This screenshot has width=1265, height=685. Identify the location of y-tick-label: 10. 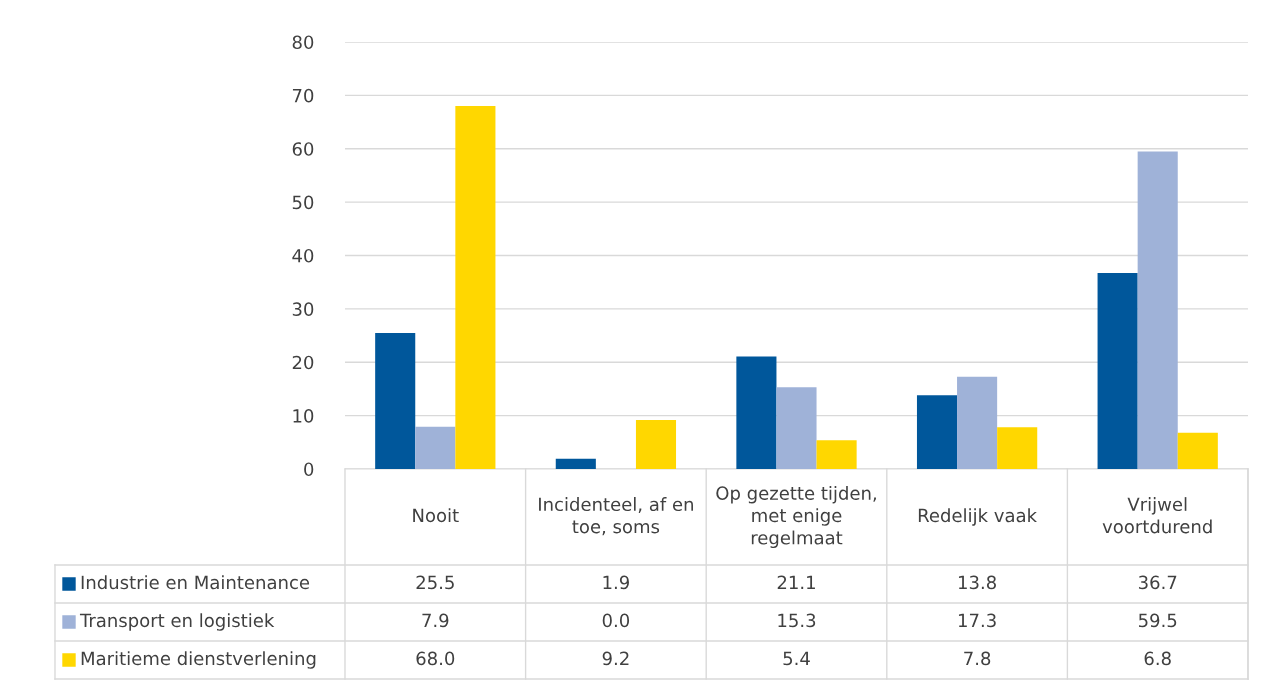
(303, 416).